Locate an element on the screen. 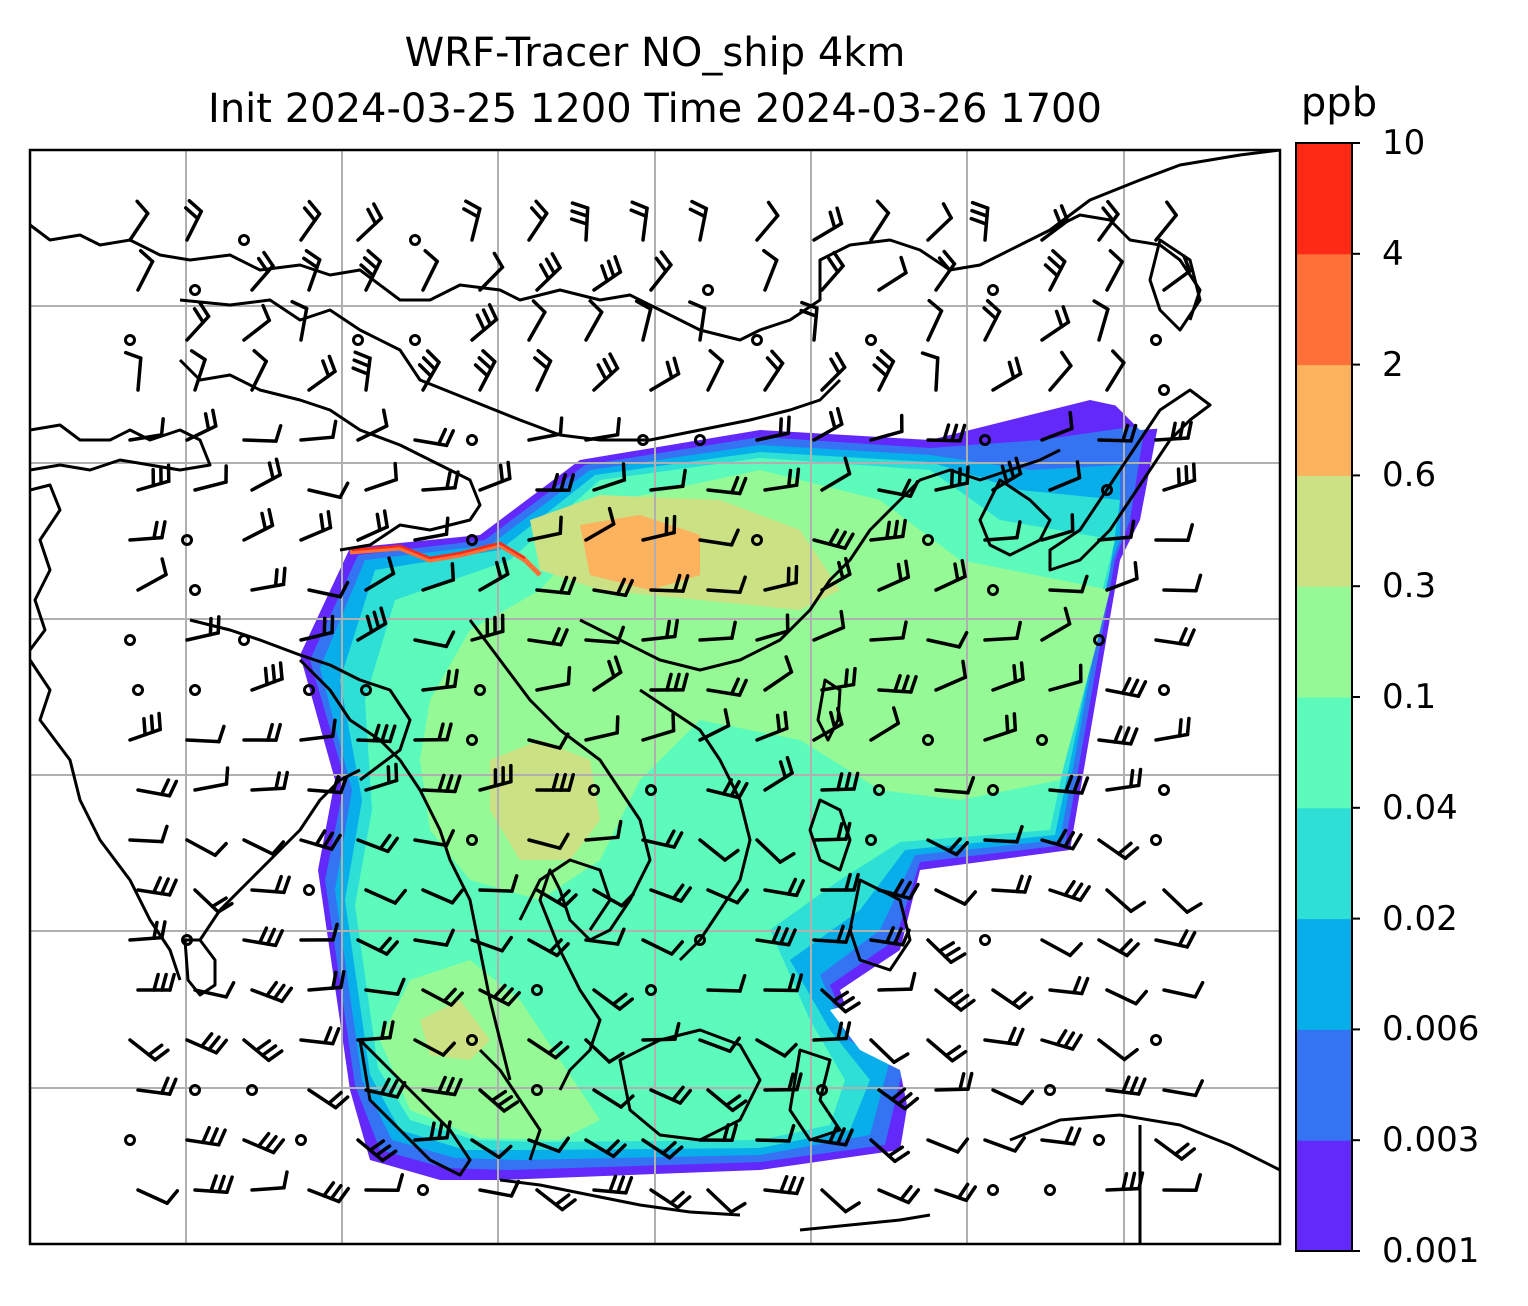 The height and width of the screenshot is (1306, 1528). title-line-1: WRF-Tracer NO_ship 4km is located at coordinates (655, 53).